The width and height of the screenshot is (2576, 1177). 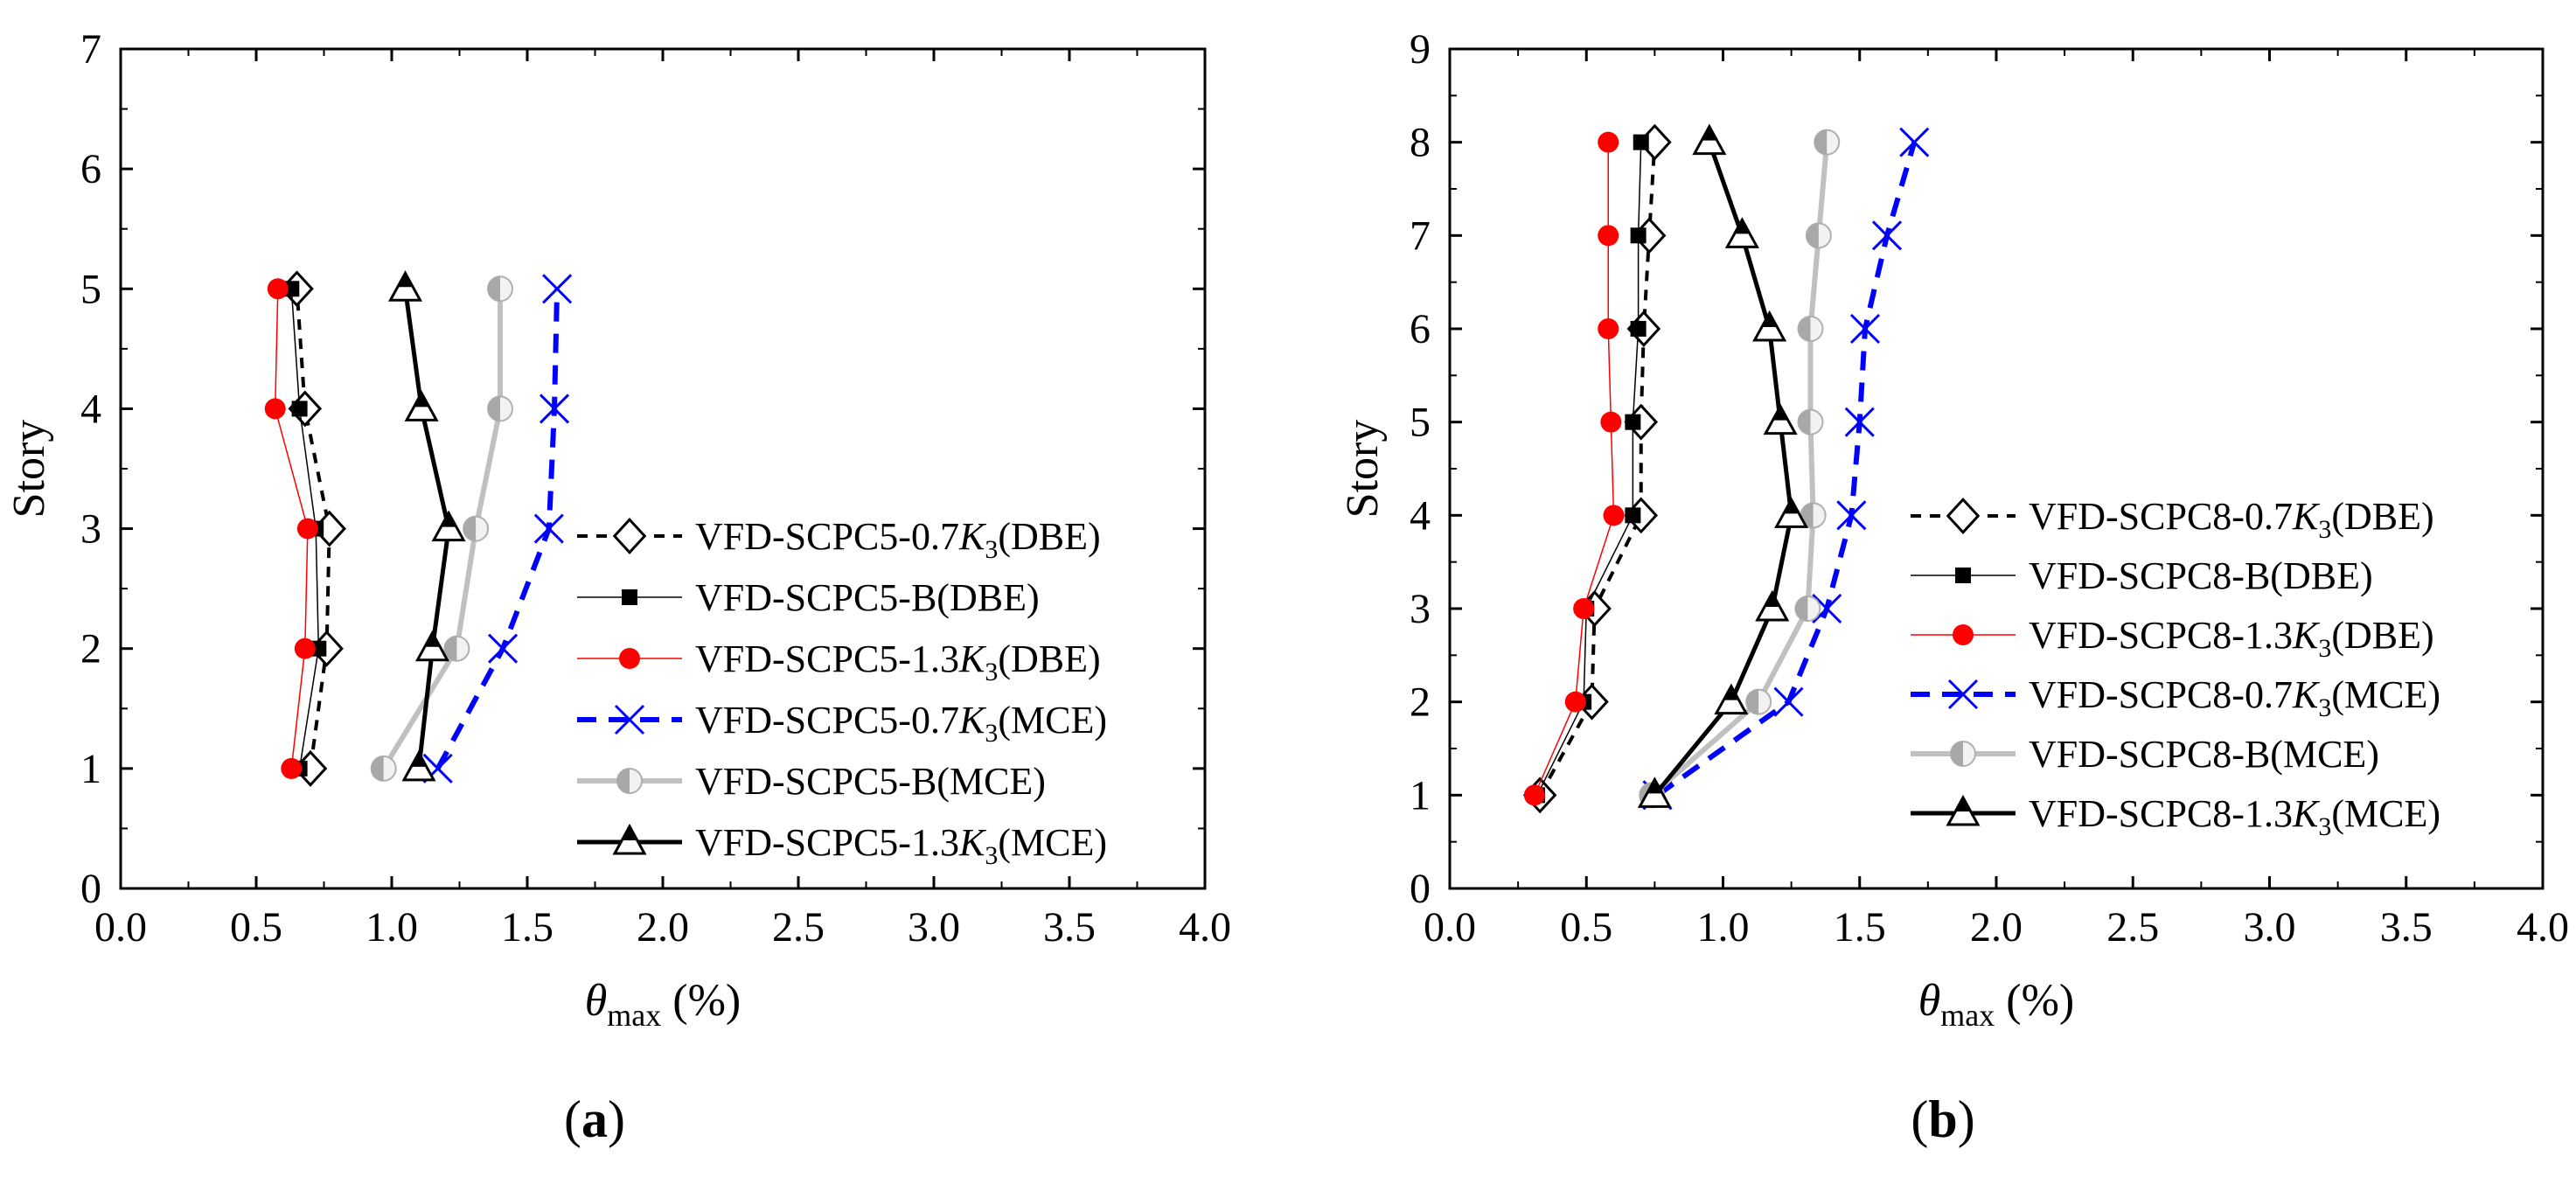 What do you see at coordinates (1420, 609) in the screenshot?
I see `y-tick-label: 3` at bounding box center [1420, 609].